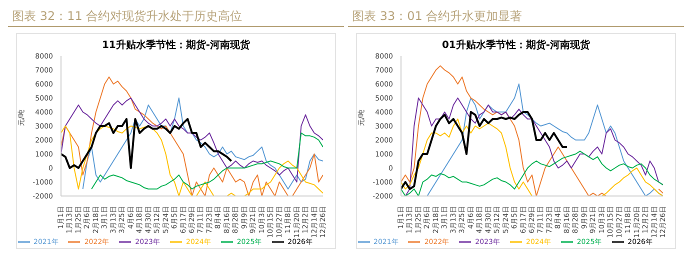  I want to click on chart-subtitle: 01升贴水季节性：期货-河南现货, so click(516, 45).